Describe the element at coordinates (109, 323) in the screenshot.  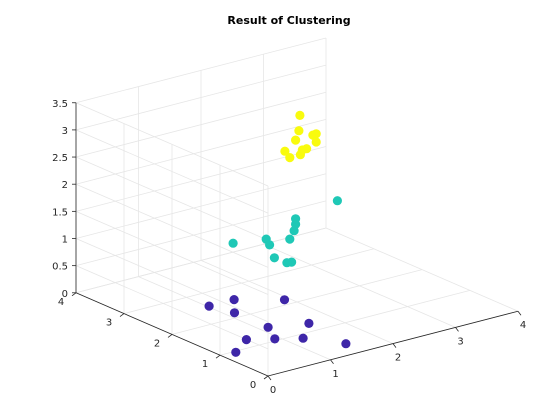
I see `y-tick-label: 3` at that location.